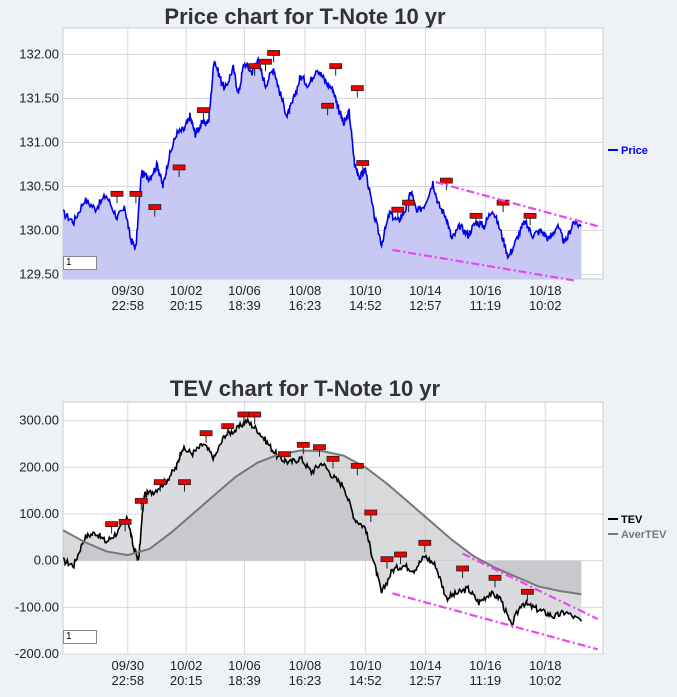 This screenshot has height=697, width=677. I want to click on y-tick-label: -100.00, so click(37, 606).